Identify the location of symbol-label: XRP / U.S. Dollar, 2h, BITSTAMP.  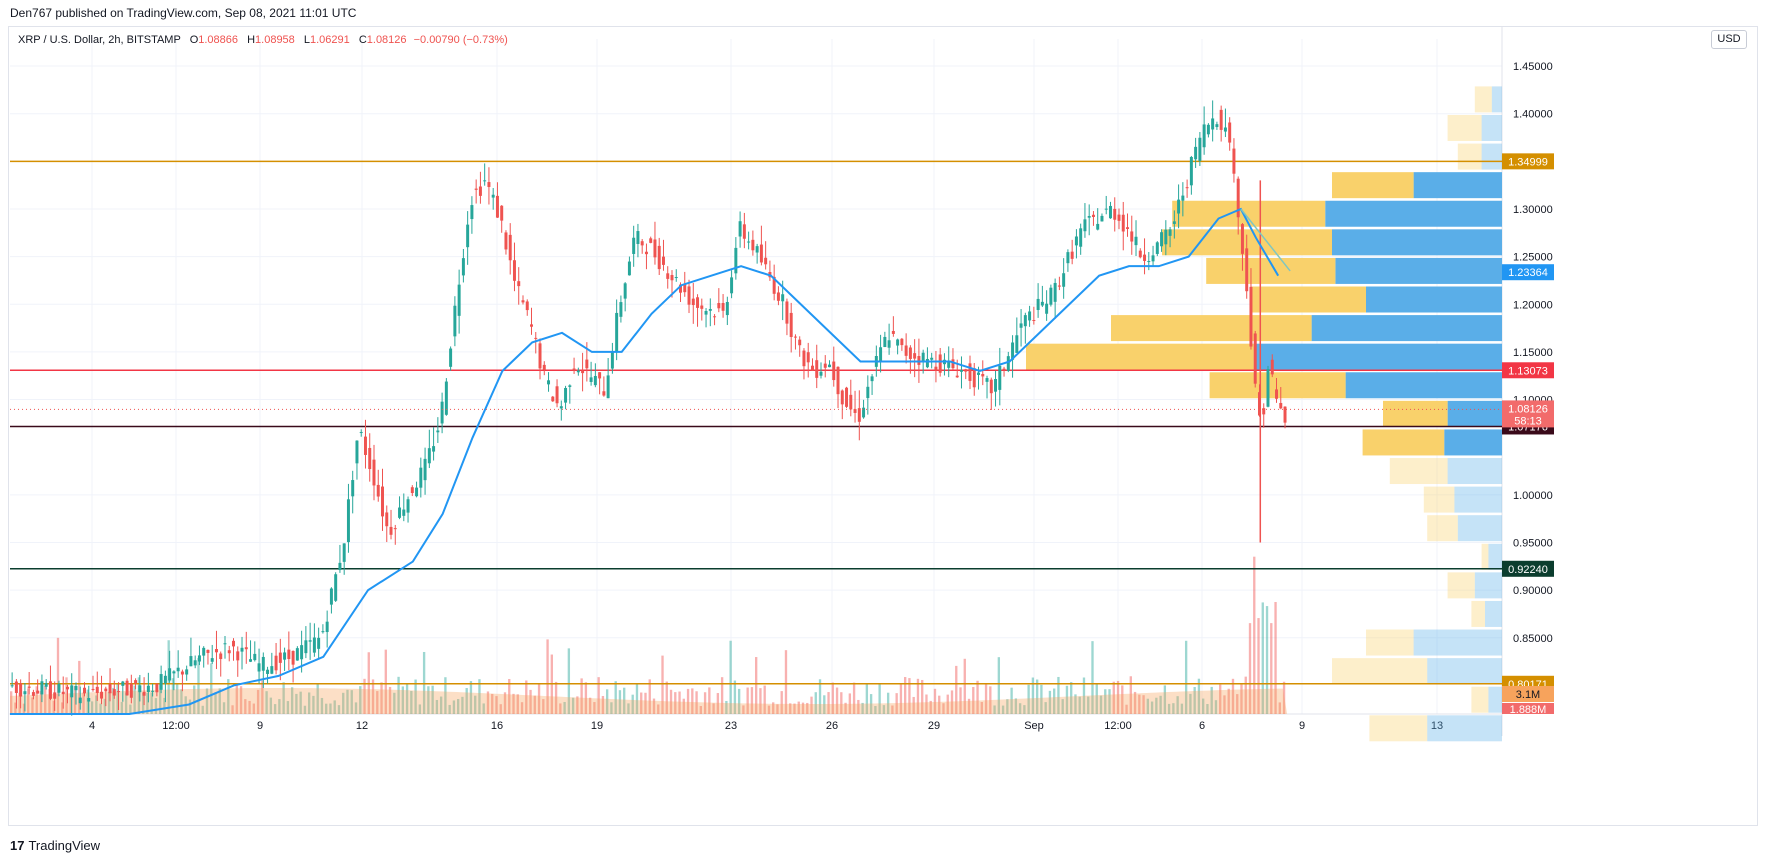
(99, 40).